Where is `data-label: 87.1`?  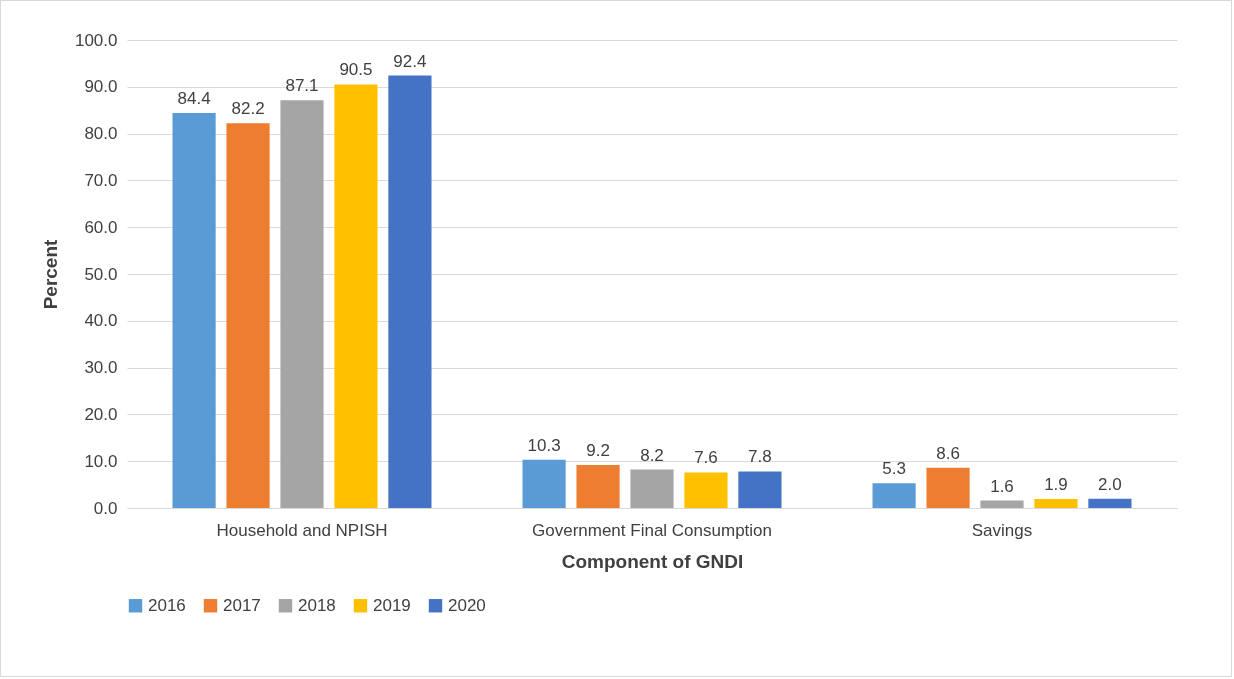 data-label: 87.1 is located at coordinates (302, 86).